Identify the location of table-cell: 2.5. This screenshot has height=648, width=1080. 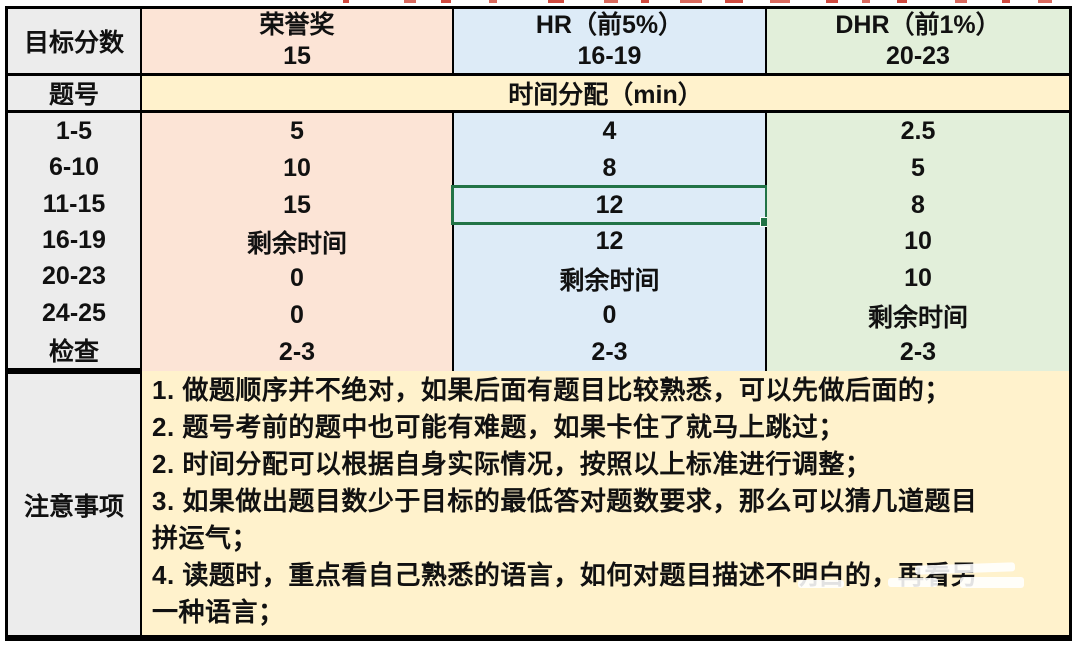
(918, 130).